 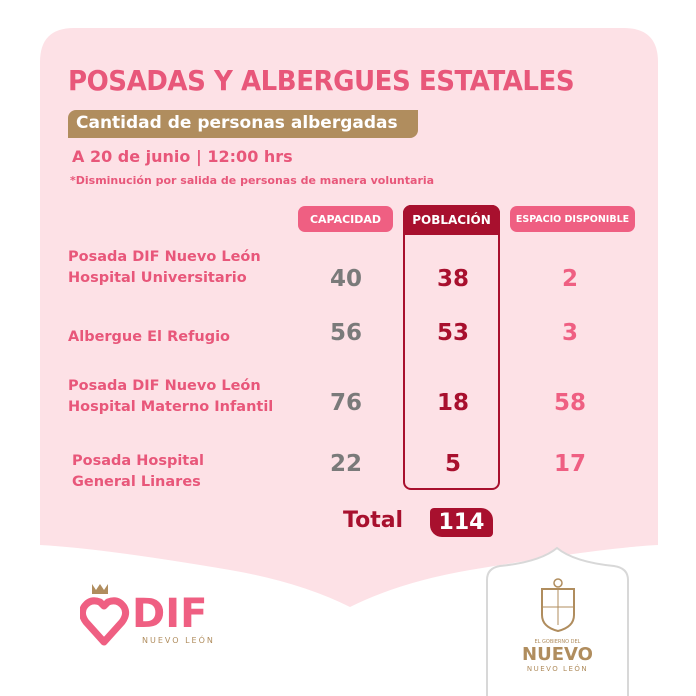 I want to click on row-espacio: 3, so click(x=569, y=333).